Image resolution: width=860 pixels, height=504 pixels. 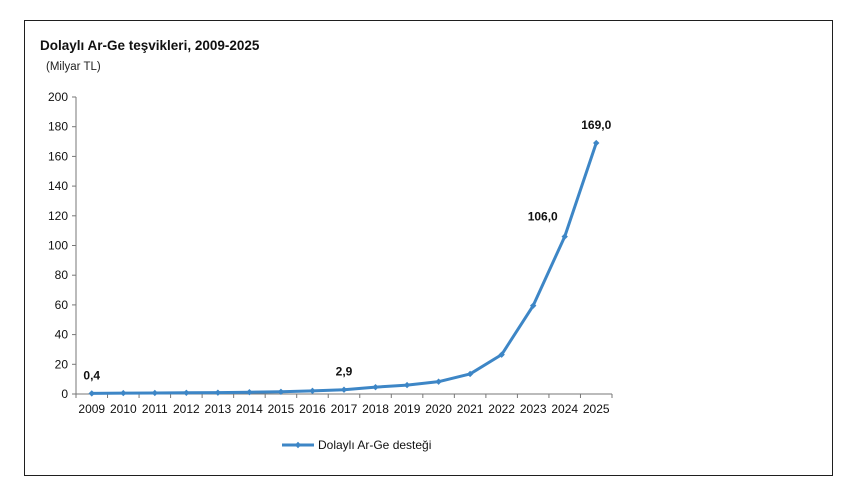 What do you see at coordinates (249, 409) in the screenshot?
I see `x-tick-label: 2014` at bounding box center [249, 409].